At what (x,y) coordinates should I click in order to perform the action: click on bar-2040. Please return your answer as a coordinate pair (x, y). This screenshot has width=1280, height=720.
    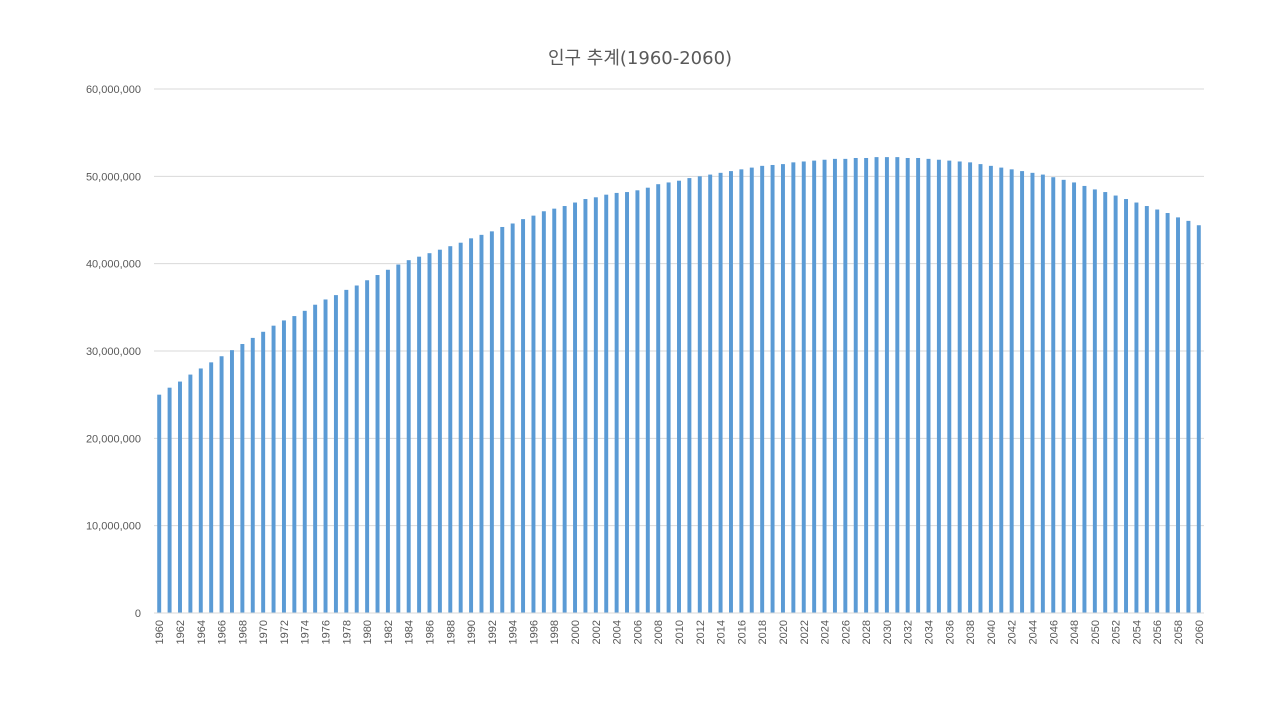
    Looking at the image, I should click on (990, 389).